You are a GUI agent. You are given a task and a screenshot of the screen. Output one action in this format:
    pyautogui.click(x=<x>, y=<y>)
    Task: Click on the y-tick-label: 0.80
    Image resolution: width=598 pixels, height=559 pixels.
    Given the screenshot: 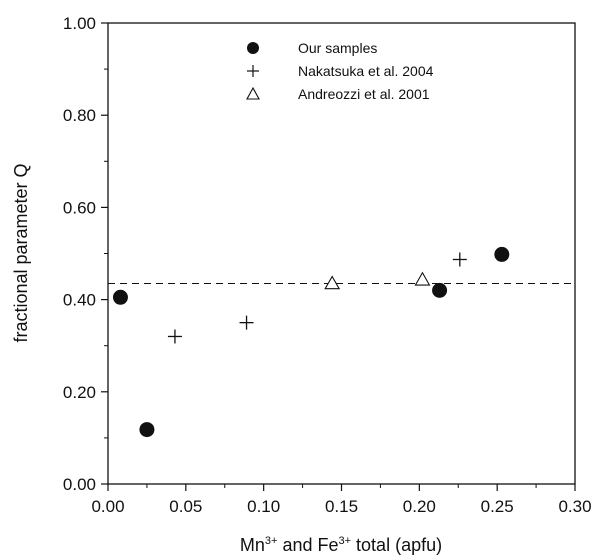 What is the action you would take?
    pyautogui.click(x=79, y=115)
    